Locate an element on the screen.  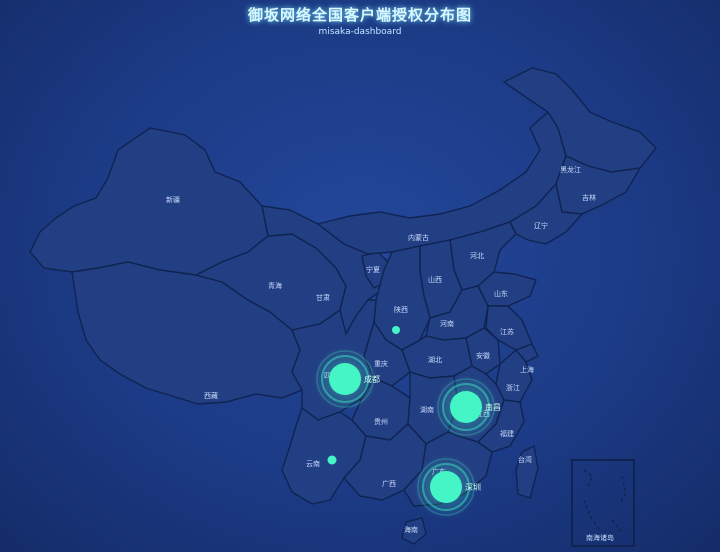
province-label: 吉林 is located at coordinates (589, 197).